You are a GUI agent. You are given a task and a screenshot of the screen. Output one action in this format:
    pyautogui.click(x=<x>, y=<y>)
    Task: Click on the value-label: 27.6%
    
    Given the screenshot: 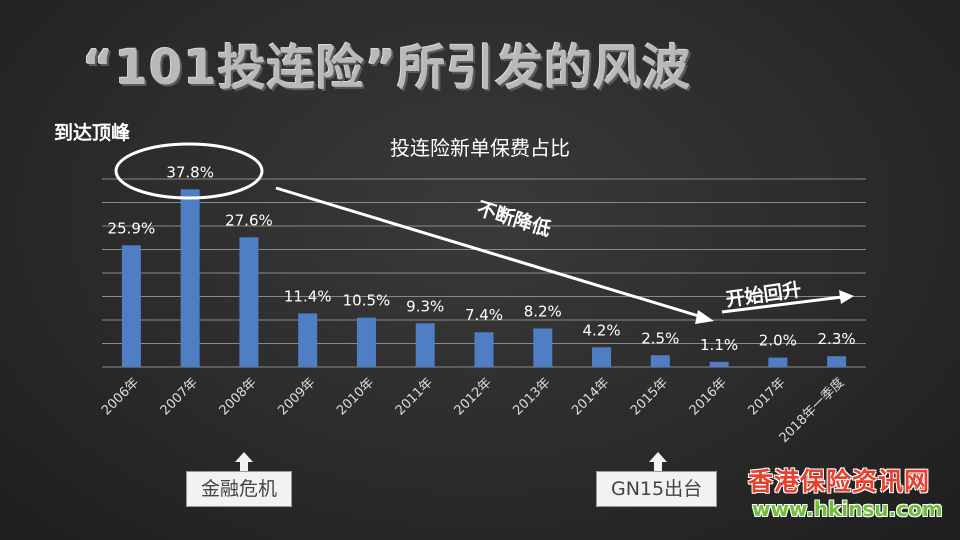 What is the action you would take?
    pyautogui.click(x=249, y=220)
    